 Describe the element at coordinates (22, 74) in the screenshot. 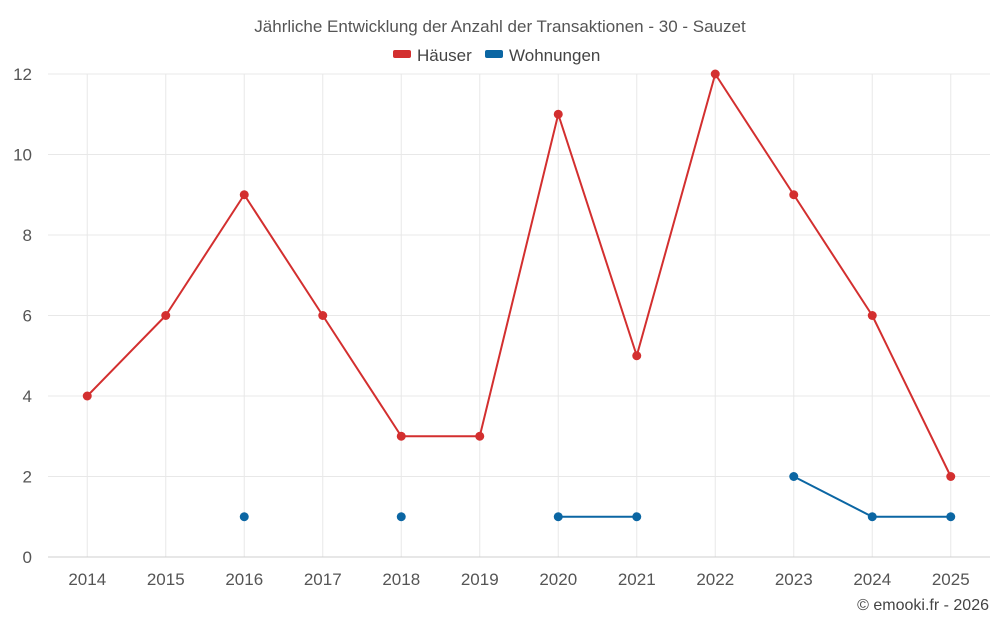

I see `y-tick-label: 12` at that location.